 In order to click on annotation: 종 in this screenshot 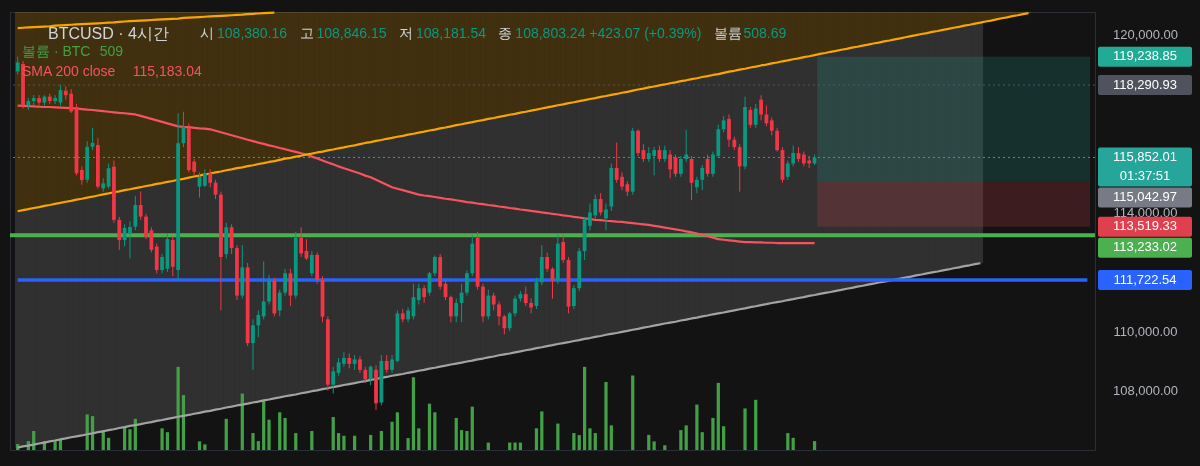, I will do `click(505, 33)`.